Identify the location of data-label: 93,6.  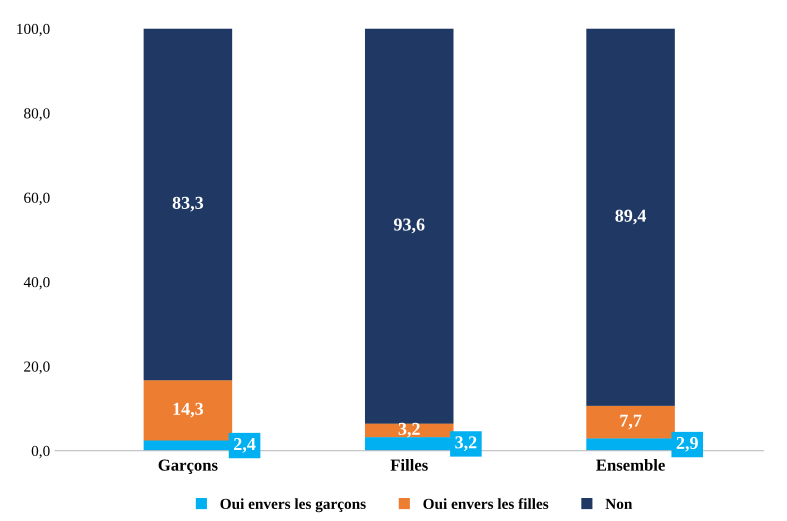
(409, 226).